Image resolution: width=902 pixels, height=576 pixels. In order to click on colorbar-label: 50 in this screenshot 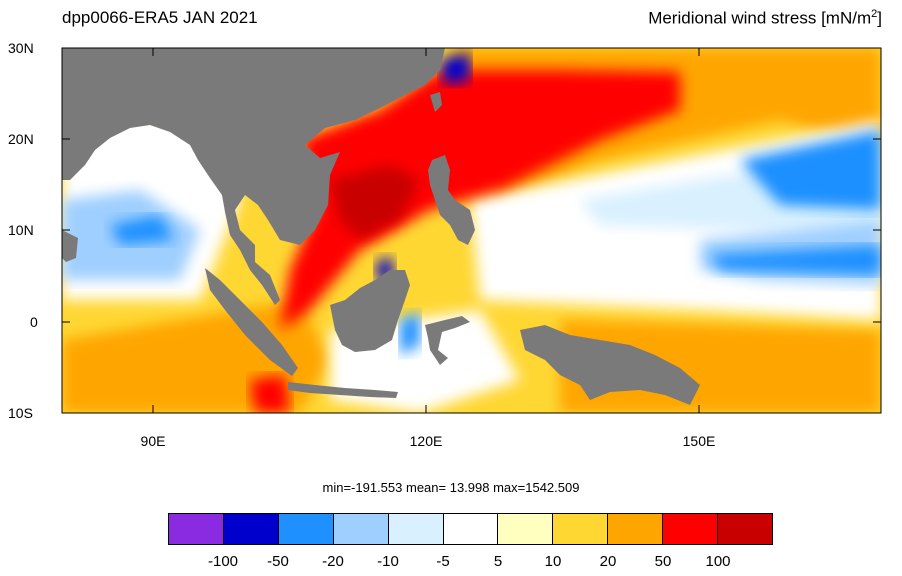, I will do `click(663, 561)`.